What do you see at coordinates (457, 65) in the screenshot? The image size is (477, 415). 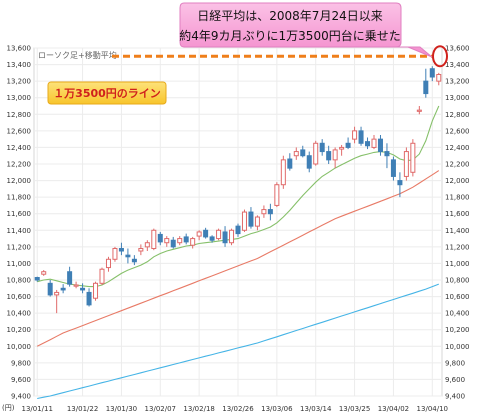 I see `y-tick-label-right: 13,400` at bounding box center [457, 65].